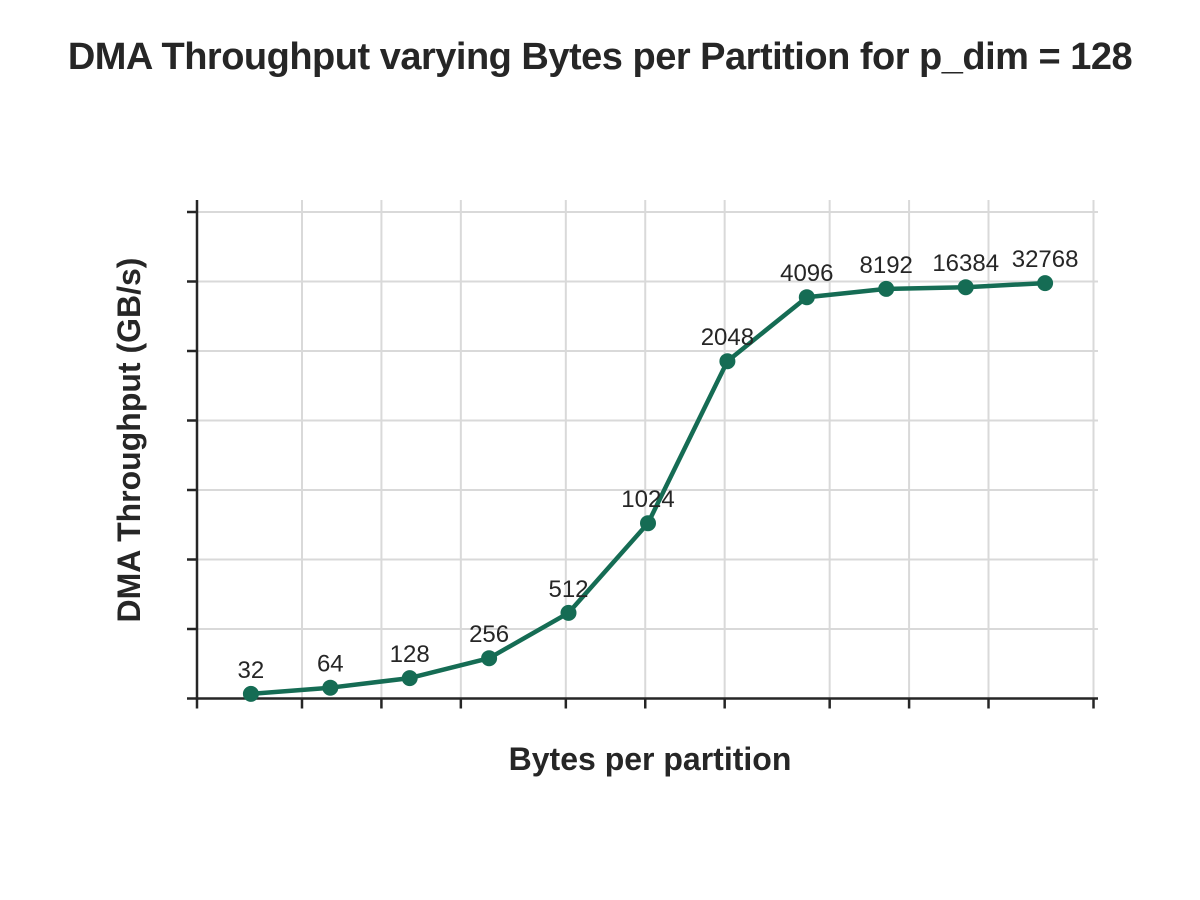 This screenshot has width=1200, height=900. Describe the element at coordinates (1045, 259) in the screenshot. I see `point-label: 32768` at that location.